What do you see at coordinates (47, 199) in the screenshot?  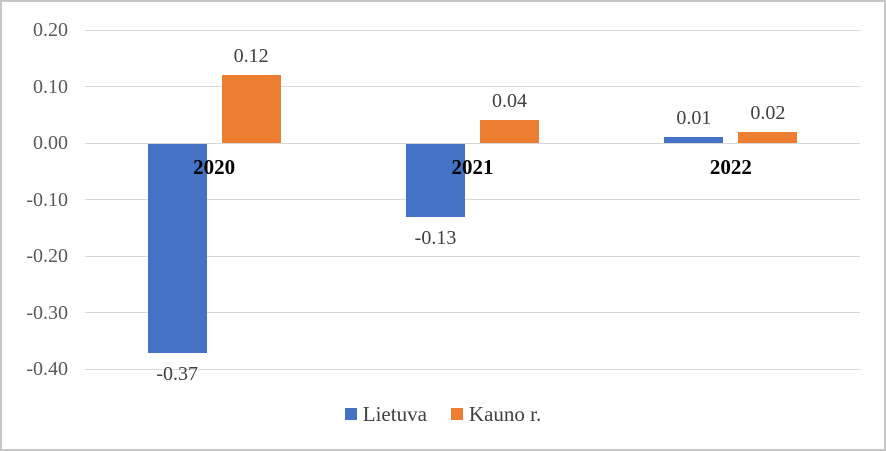 I see `y-tick-label: -0.10` at bounding box center [47, 199].